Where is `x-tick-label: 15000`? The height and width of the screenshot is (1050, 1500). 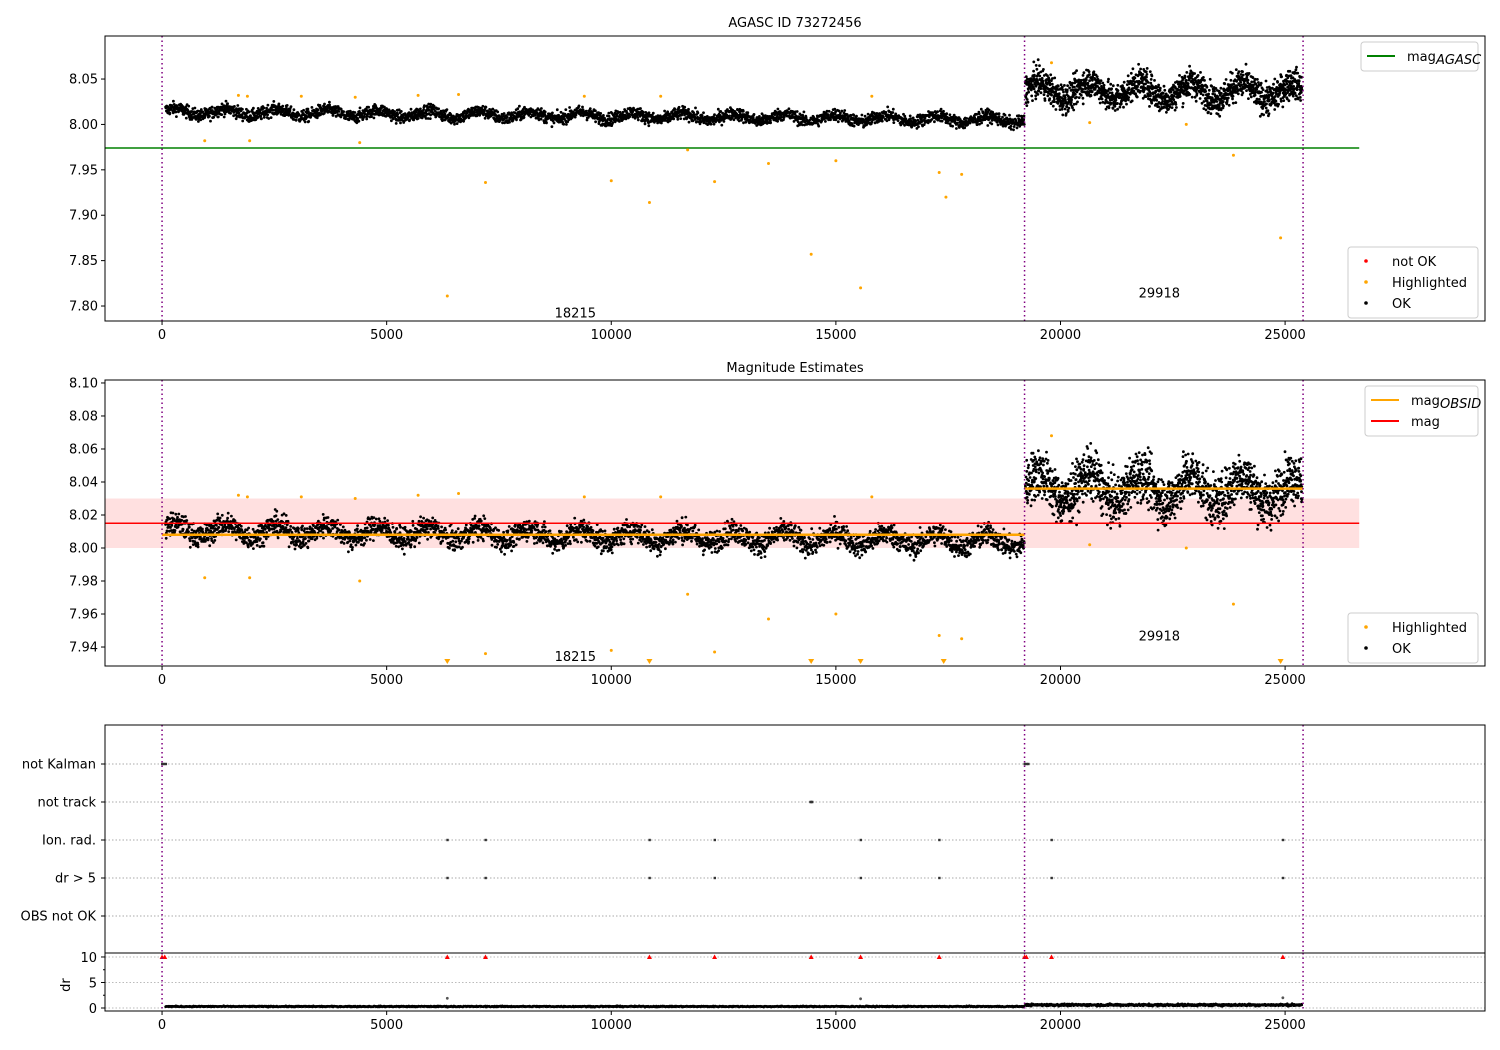 x-tick-label: 15000 is located at coordinates (835, 335).